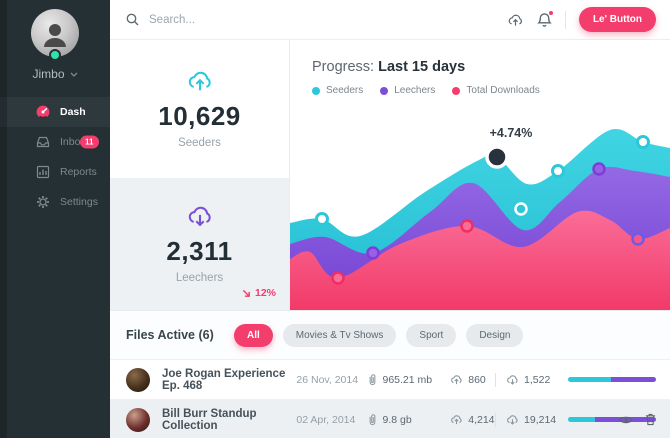 The height and width of the screenshot is (438, 670). Describe the element at coordinates (515, 20) in the screenshot. I see `cloud-upload-icon` at that location.